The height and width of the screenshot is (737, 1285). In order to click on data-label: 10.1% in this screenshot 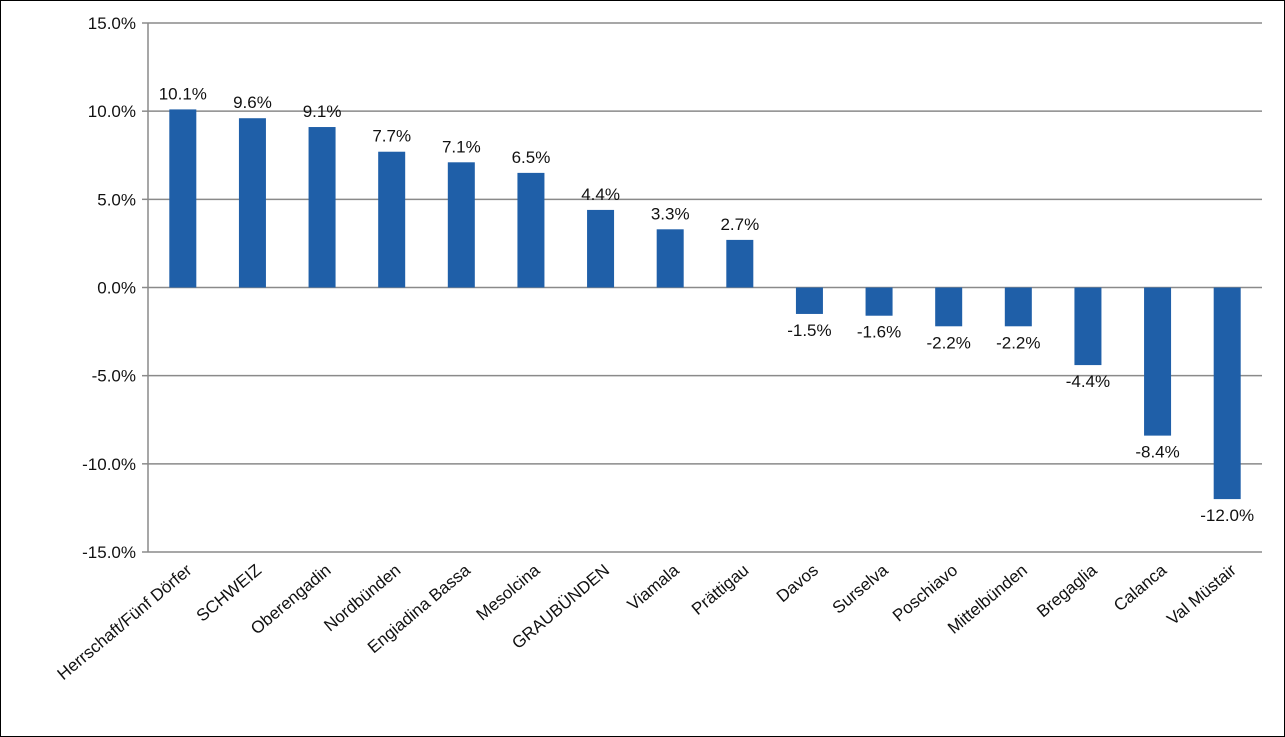, I will do `click(183, 93)`.